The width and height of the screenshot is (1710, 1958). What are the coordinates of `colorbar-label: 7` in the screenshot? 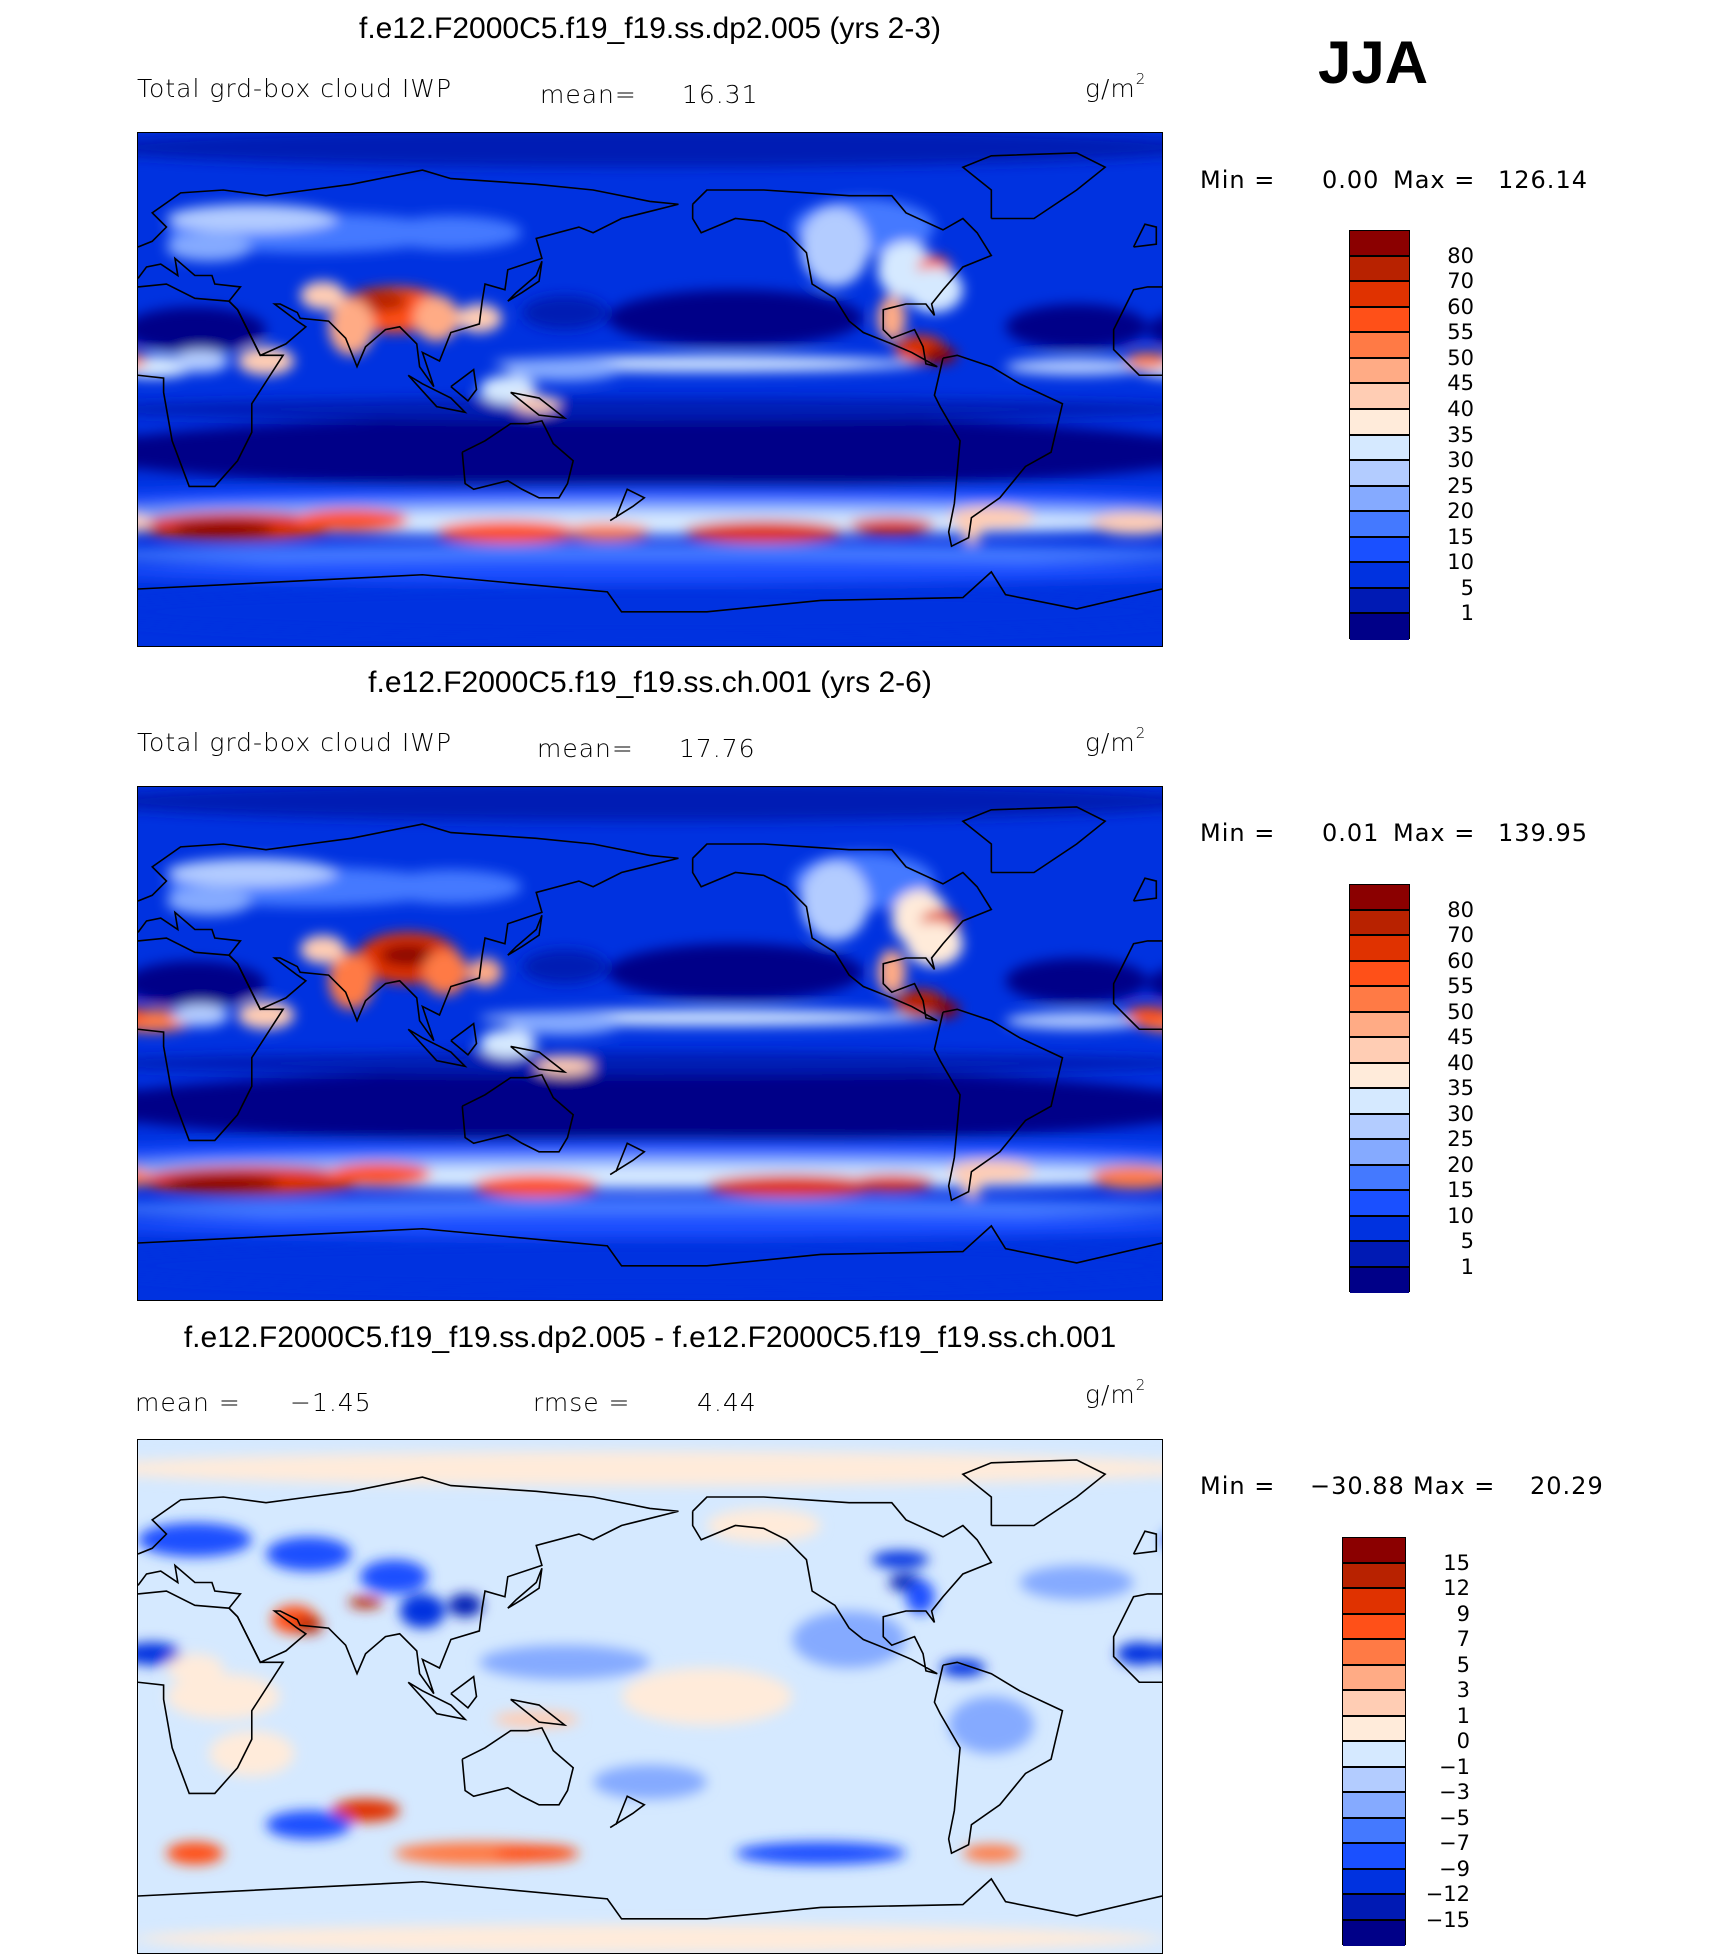 It's located at (1463, 1639).